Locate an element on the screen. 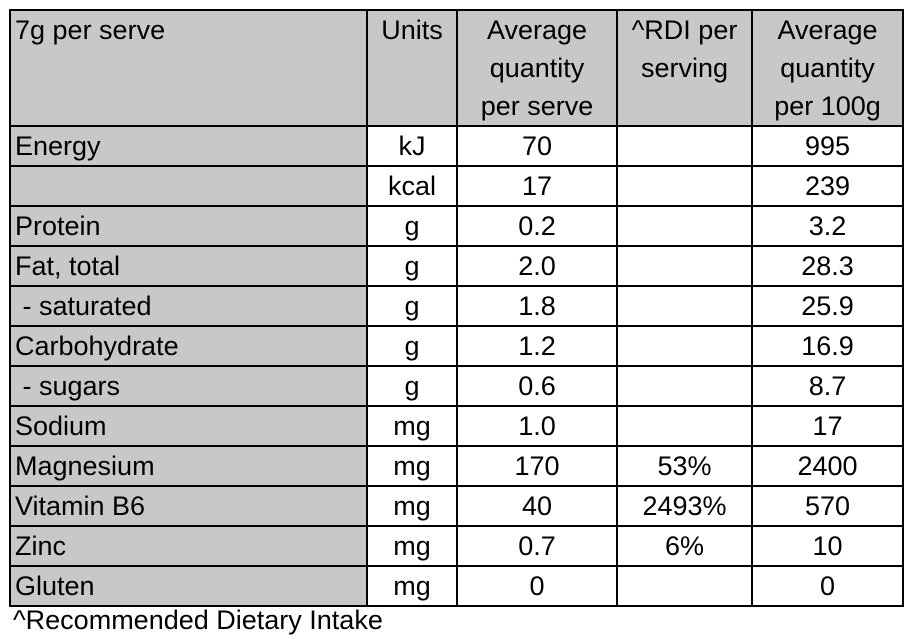 The width and height of the screenshot is (905, 639). cell-per-serve: 0.6 is located at coordinates (537, 386).